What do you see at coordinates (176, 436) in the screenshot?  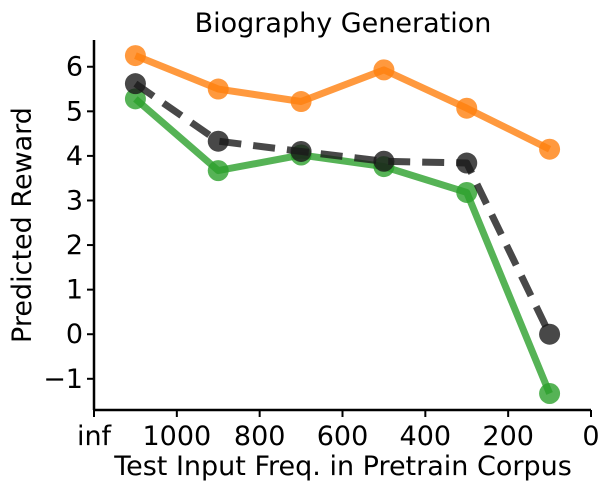 I see `x-tick-label: 1000` at bounding box center [176, 436].